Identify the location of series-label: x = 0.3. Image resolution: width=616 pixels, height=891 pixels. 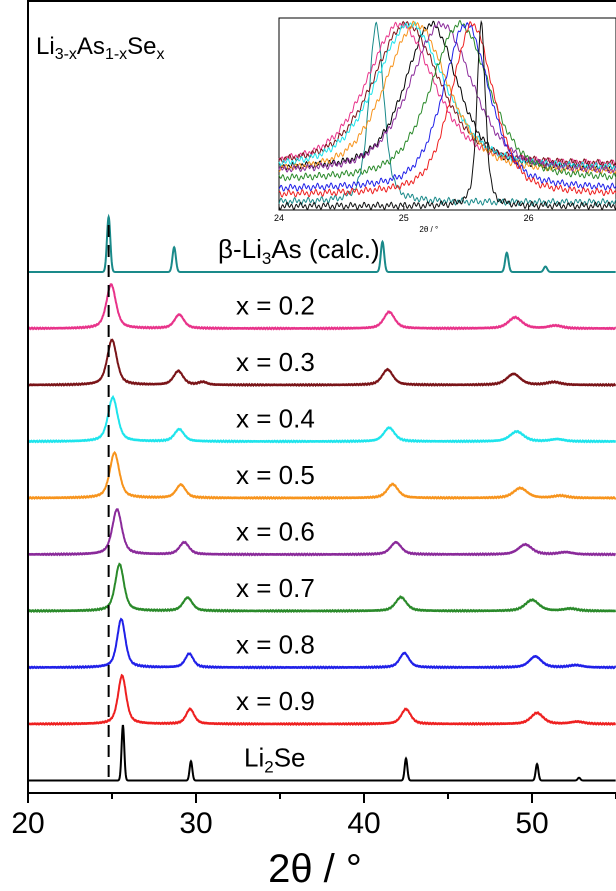
(275, 362).